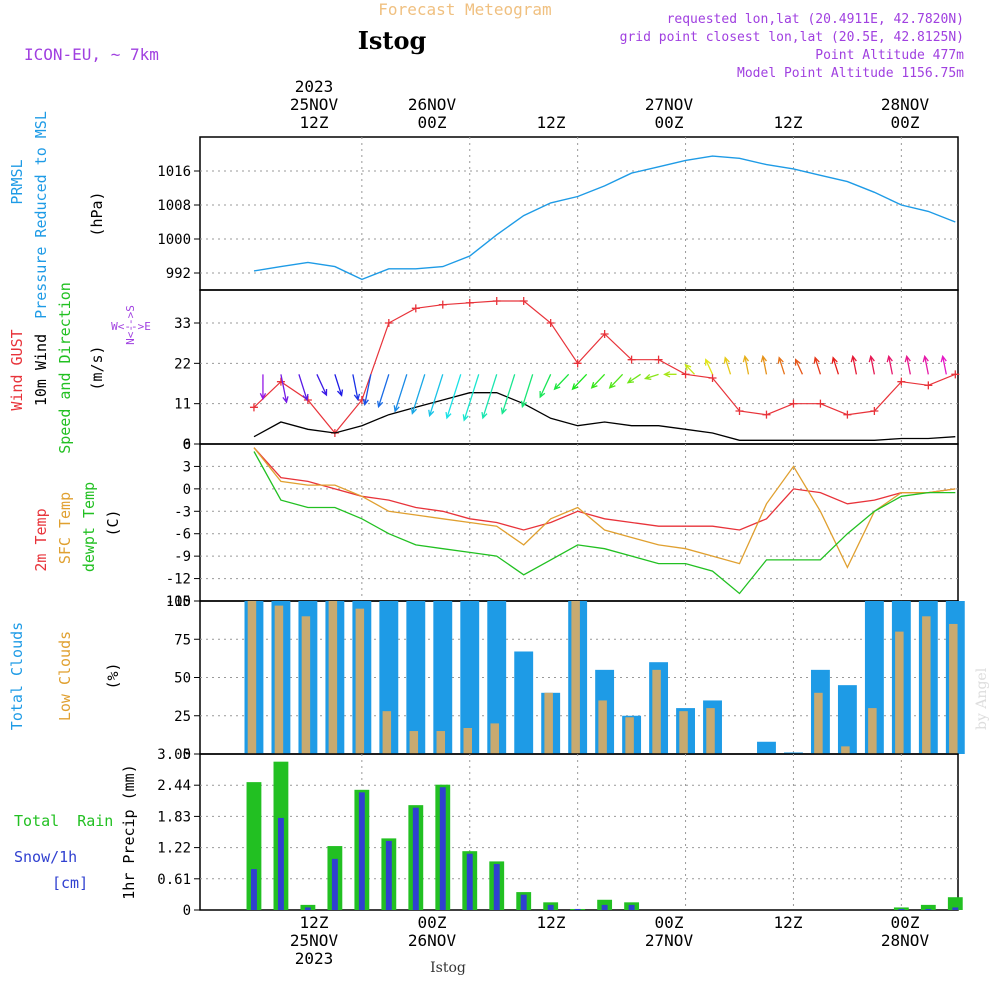  I want to click on bottom-day-label: 27NOV, so click(669, 940).